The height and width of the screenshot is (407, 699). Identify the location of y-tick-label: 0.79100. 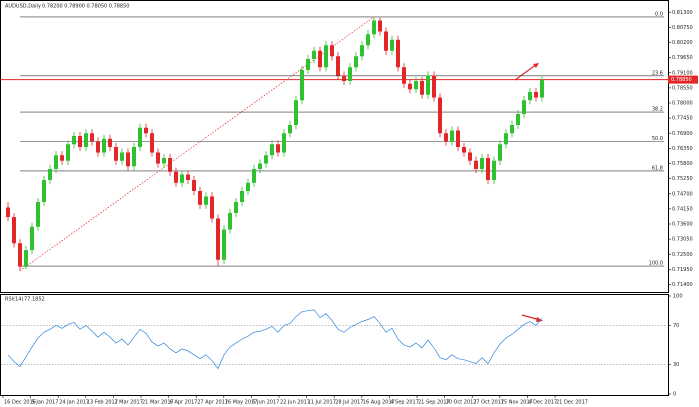
(682, 73).